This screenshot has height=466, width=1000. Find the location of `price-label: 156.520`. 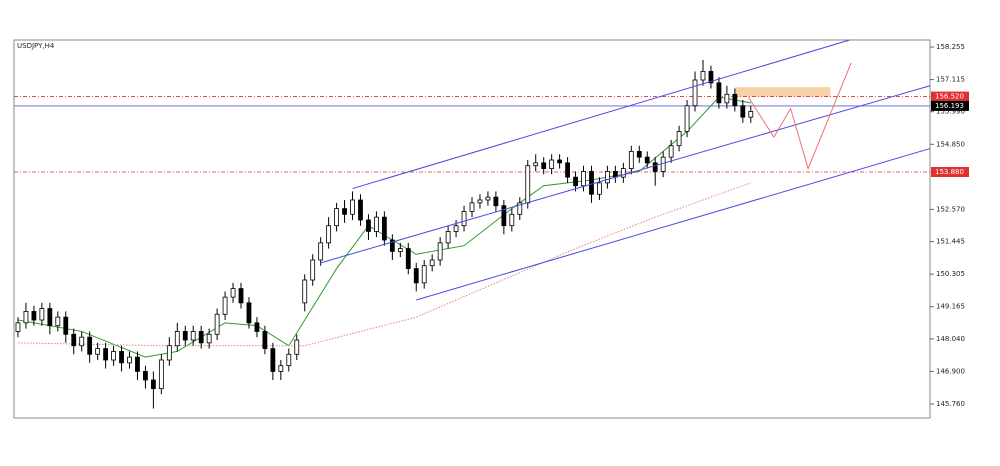

price-label: 156.520 is located at coordinates (949, 97).